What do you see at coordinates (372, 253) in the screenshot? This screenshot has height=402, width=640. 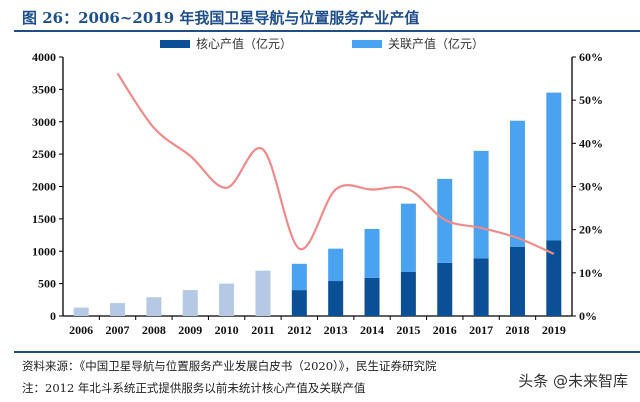 I see `bar-related-2014` at bounding box center [372, 253].